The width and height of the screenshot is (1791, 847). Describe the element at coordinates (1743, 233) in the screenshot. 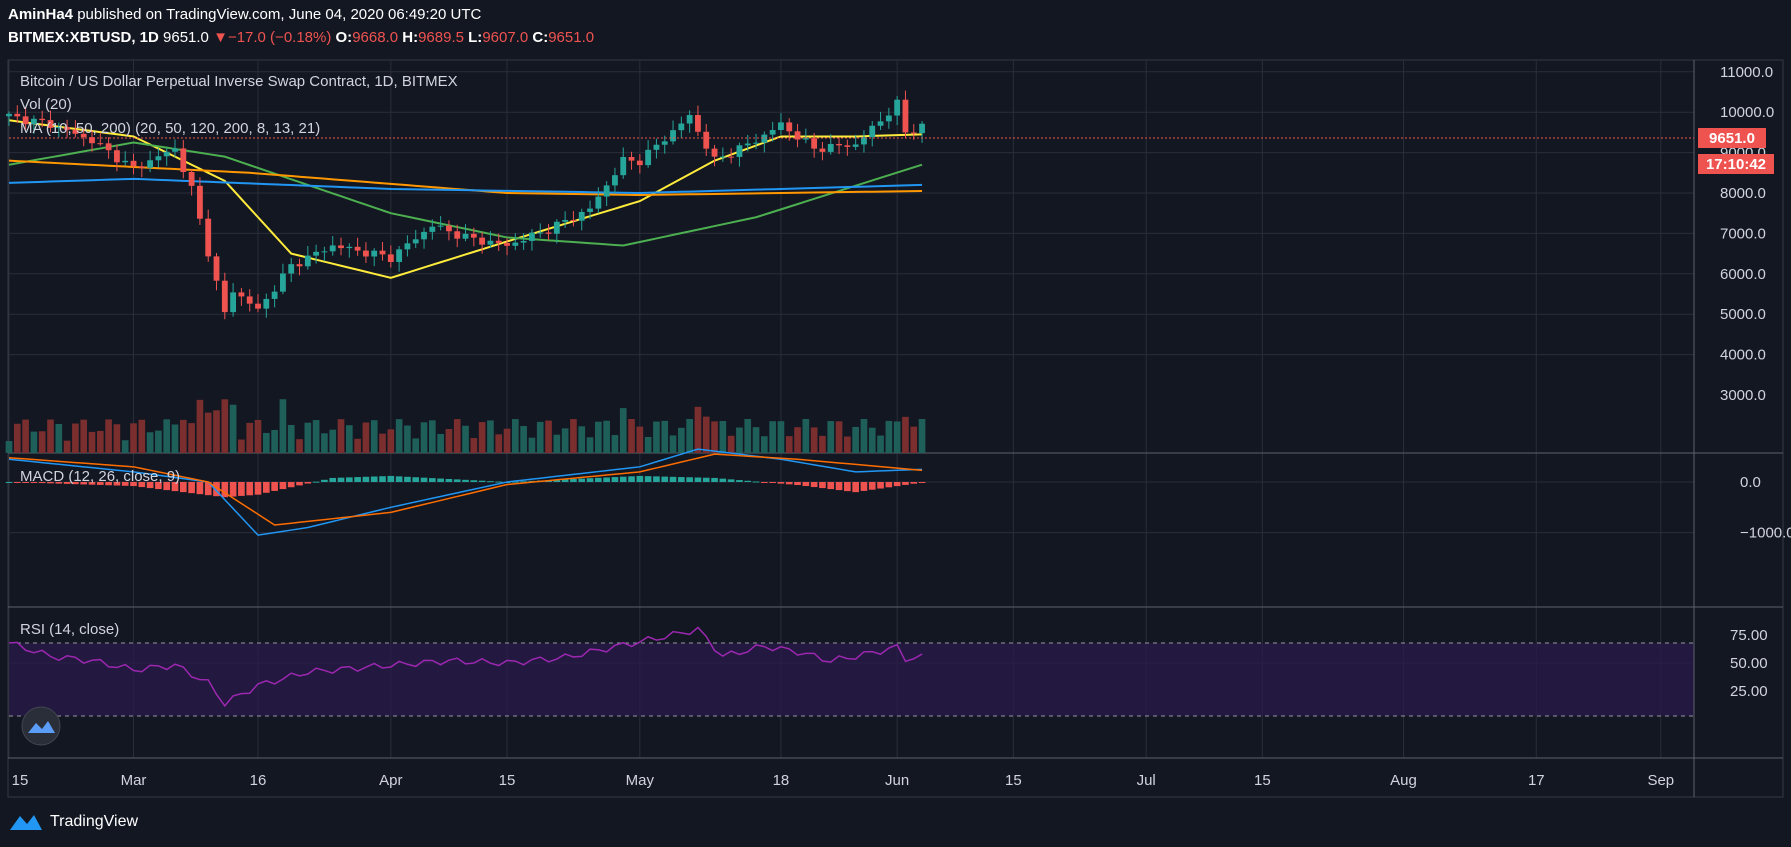

I see `price-tick-label: 7000.0` at that location.